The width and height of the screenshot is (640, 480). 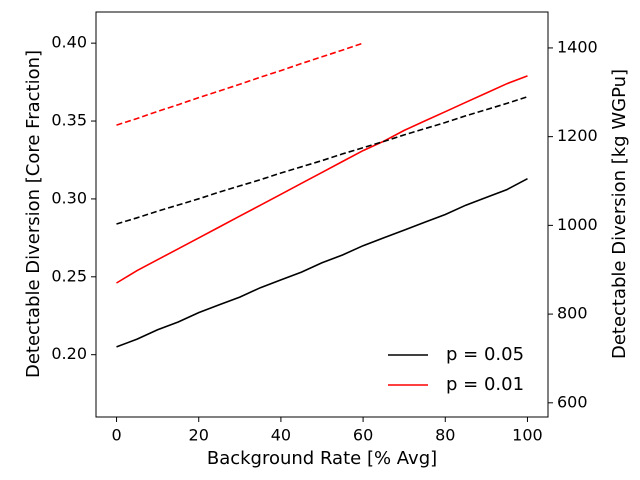 I want to click on y-axis-label: Detectable Diversion [Core Fraction], so click(x=33, y=214).